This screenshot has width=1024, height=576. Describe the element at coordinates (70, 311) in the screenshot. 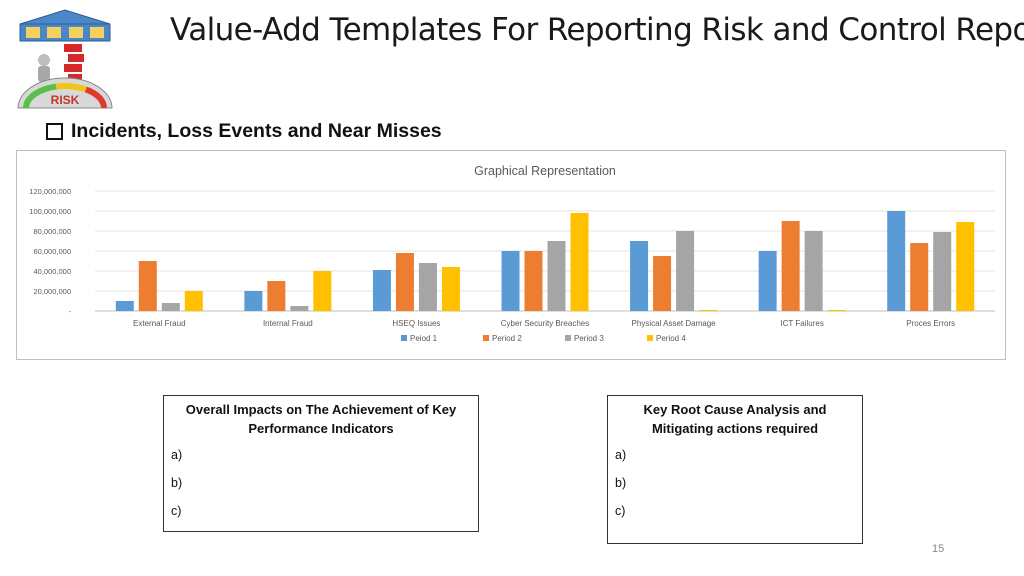

I see `y-tick-label: -` at that location.